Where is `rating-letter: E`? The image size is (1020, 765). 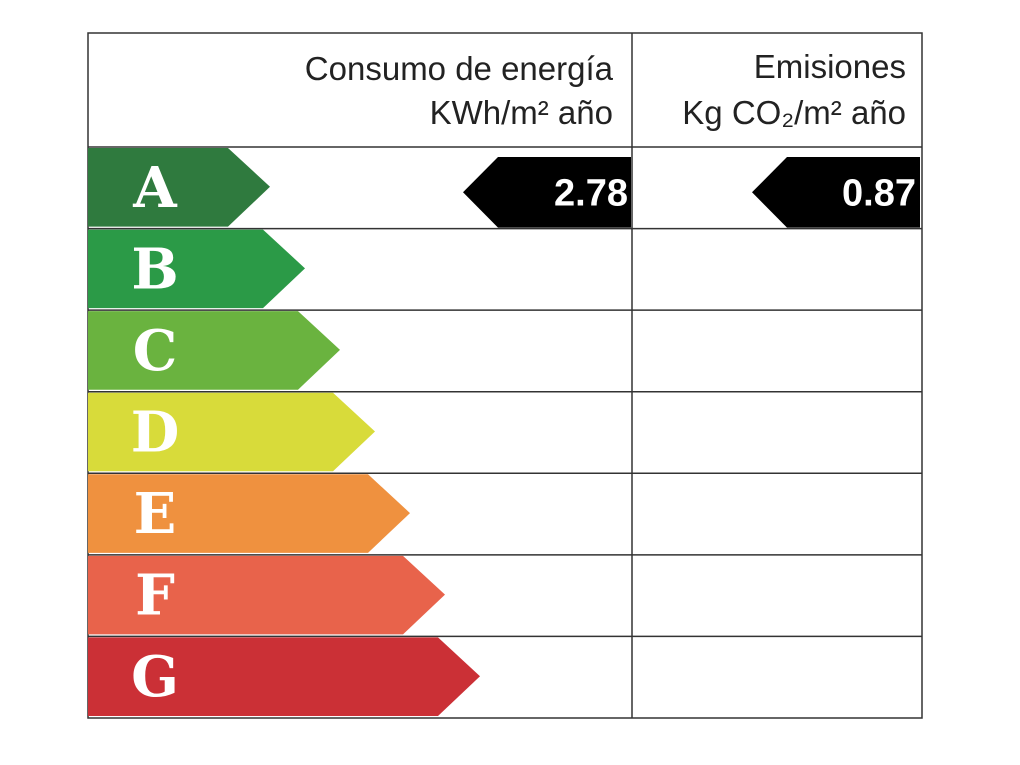
rating-letter: E is located at coordinates (155, 514).